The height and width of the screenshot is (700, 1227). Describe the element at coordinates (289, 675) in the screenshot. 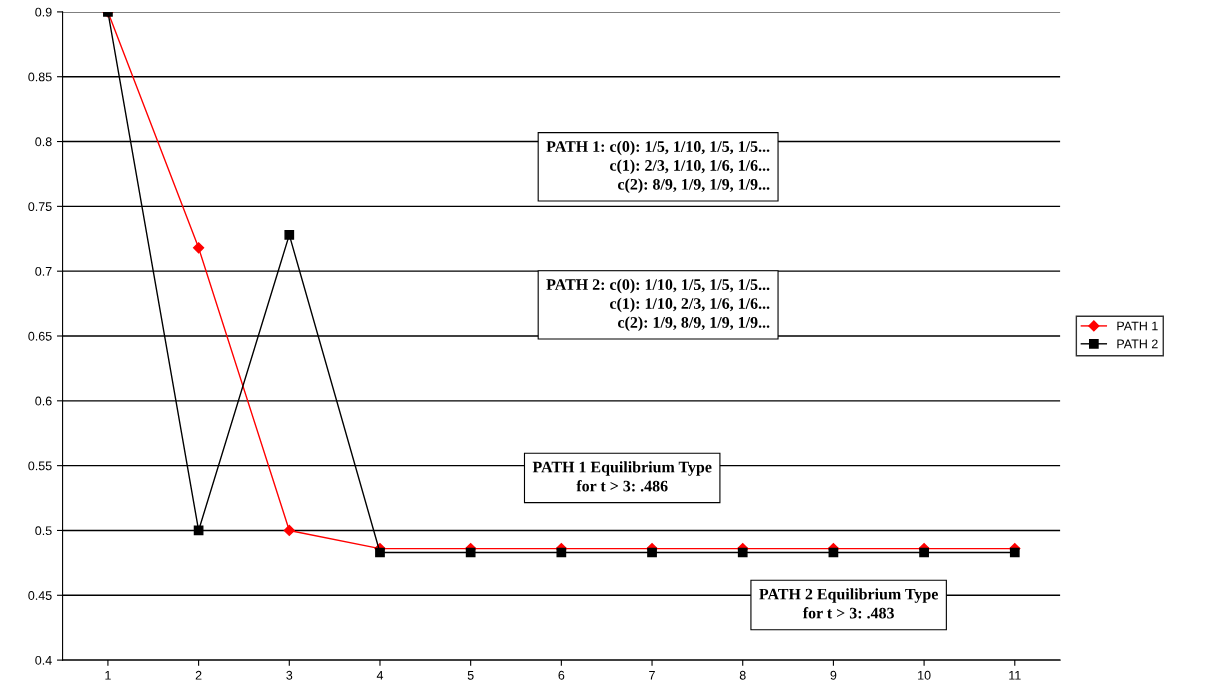

I see `x-tick-label: 3` at that location.